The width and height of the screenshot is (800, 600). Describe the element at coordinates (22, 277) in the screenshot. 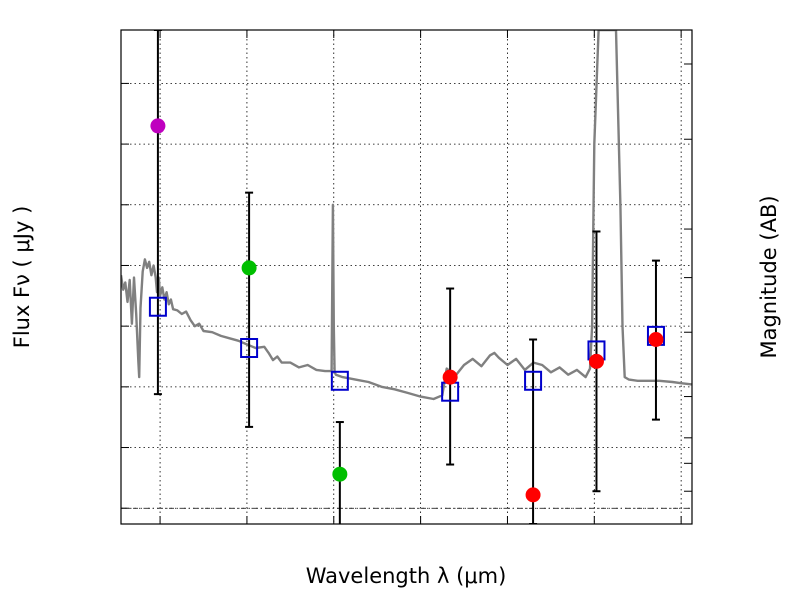

I see `y-axis-label: Flux Fν ( μJy )` at that location.